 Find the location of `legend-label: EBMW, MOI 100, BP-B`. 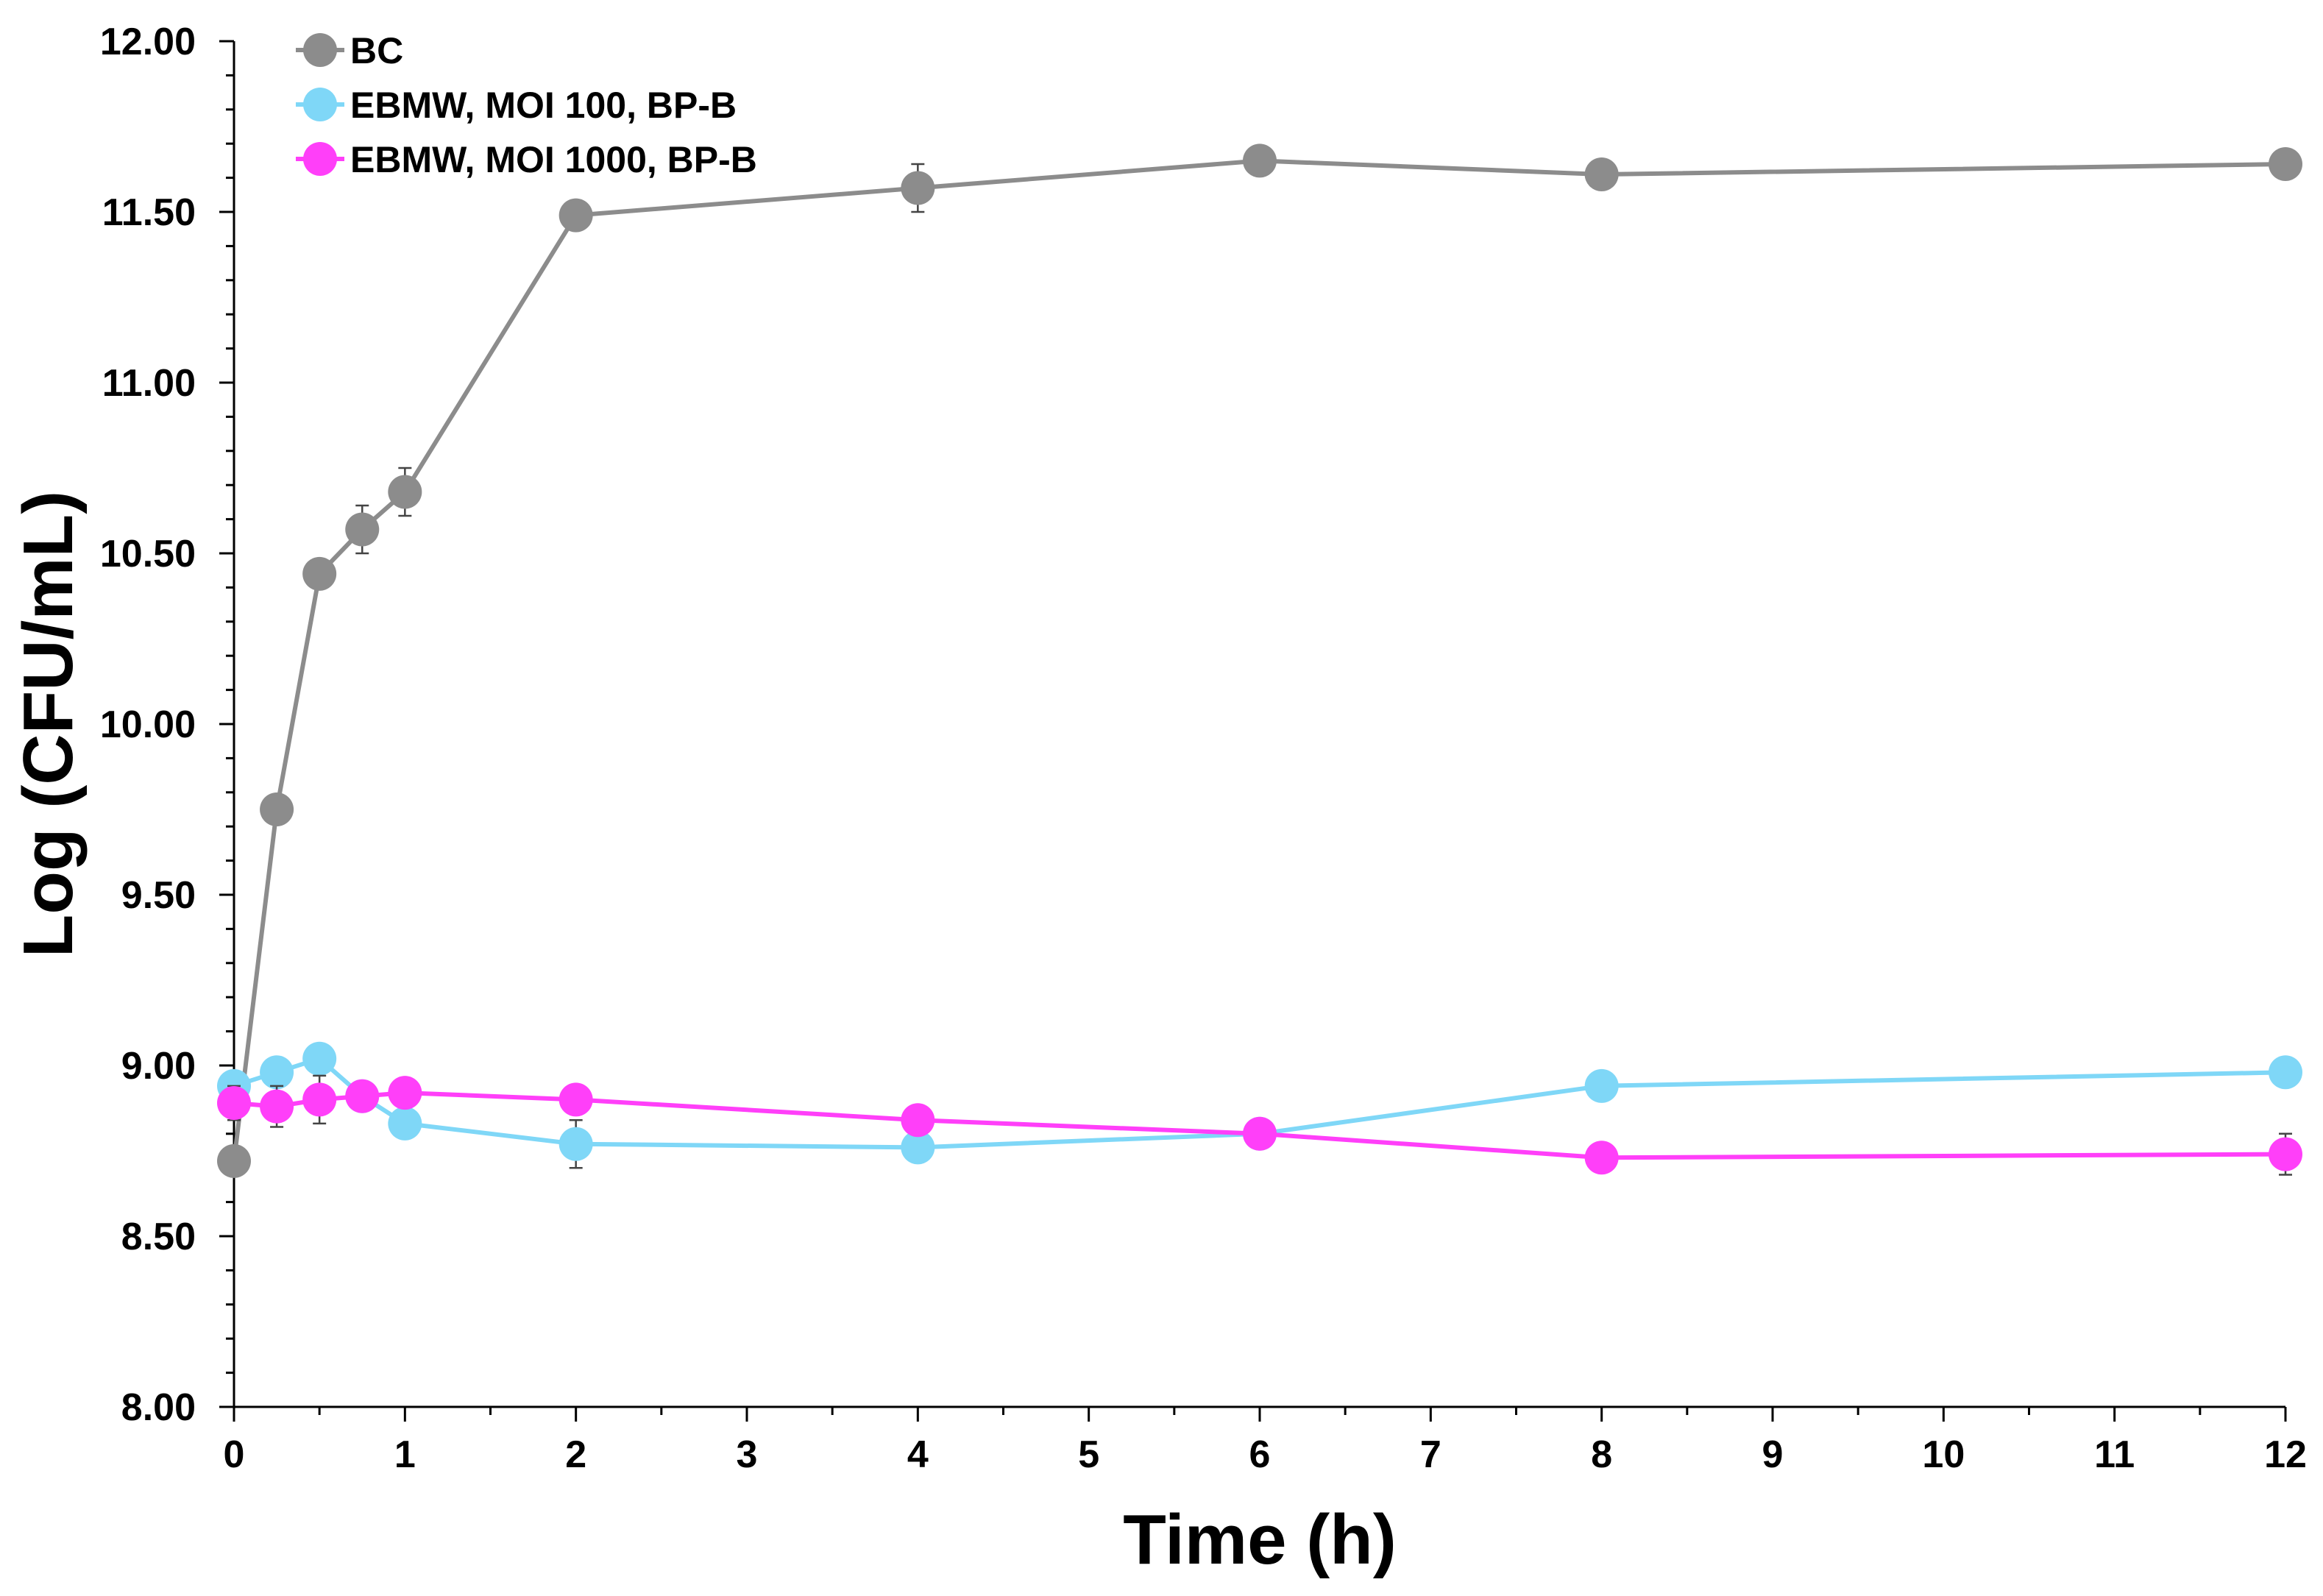

legend-label: EBMW, MOI 100, BP-B is located at coordinates (543, 106).